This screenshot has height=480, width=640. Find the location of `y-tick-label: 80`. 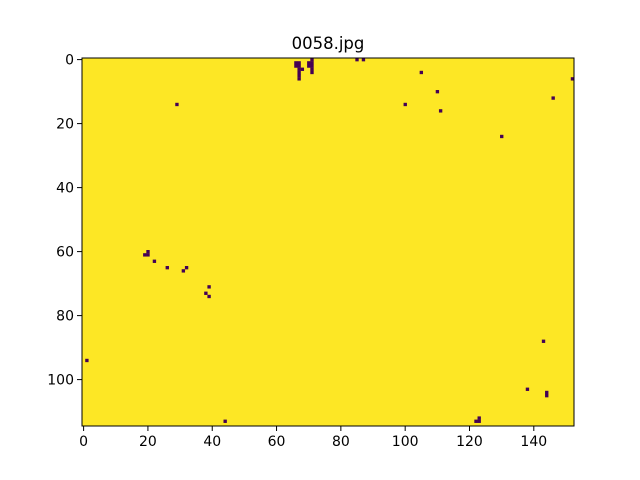

y-tick-label: 80 is located at coordinates (65, 317).